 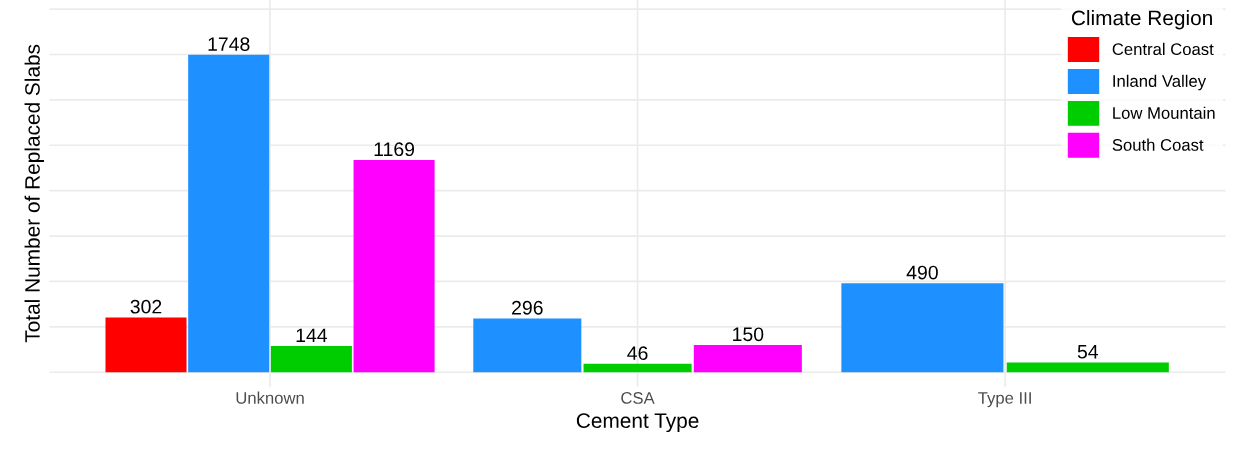 I want to click on data-label: 1169, so click(x=394, y=149).